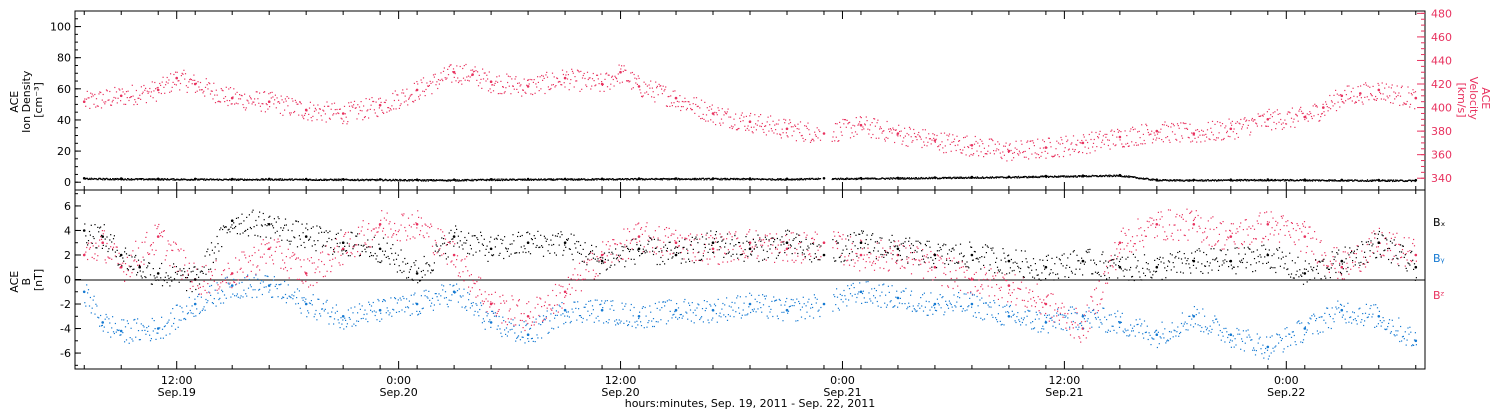 Image resolution: width=1500 pixels, height=410 pixels. Describe the element at coordinates (491, 179) in the screenshot. I see `density-series-data-point` at that location.